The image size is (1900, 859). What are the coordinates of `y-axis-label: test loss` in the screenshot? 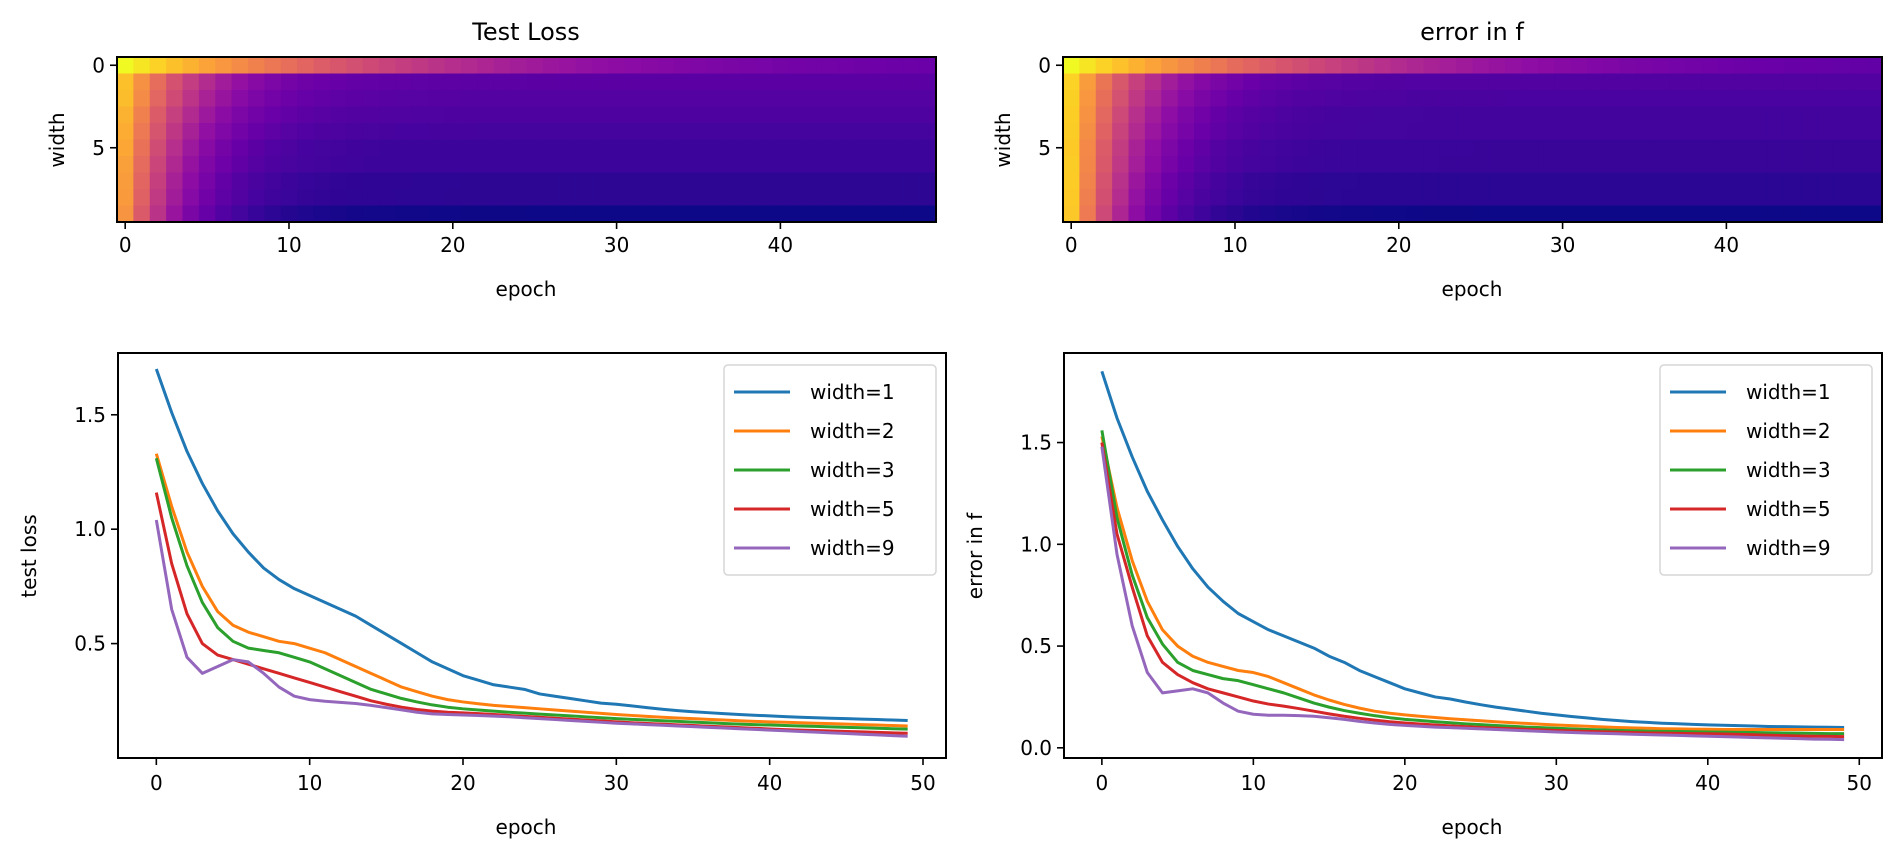 It's located at (29, 555).